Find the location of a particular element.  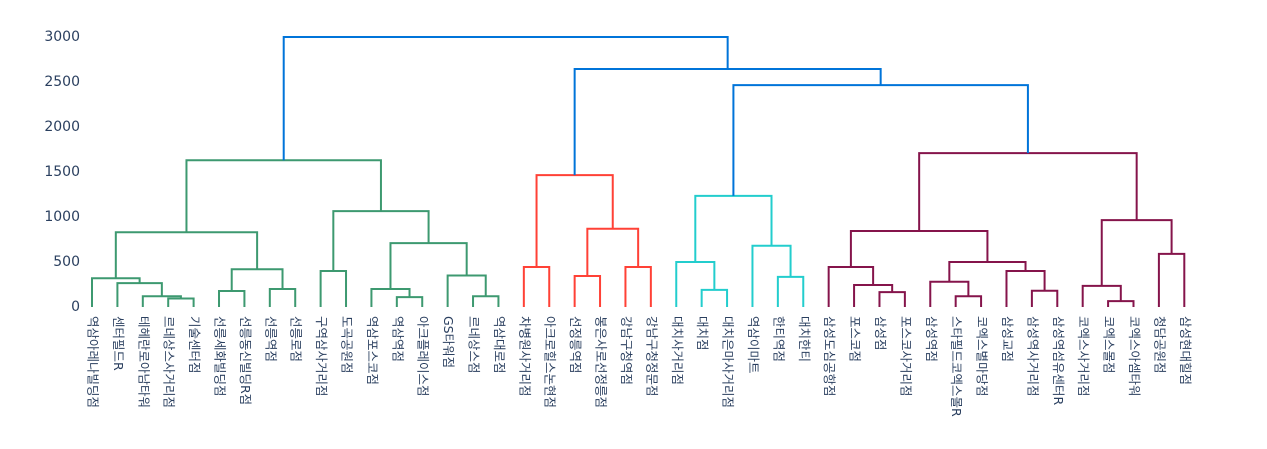

y-tick-label: 3000 is located at coordinates (62, 37).